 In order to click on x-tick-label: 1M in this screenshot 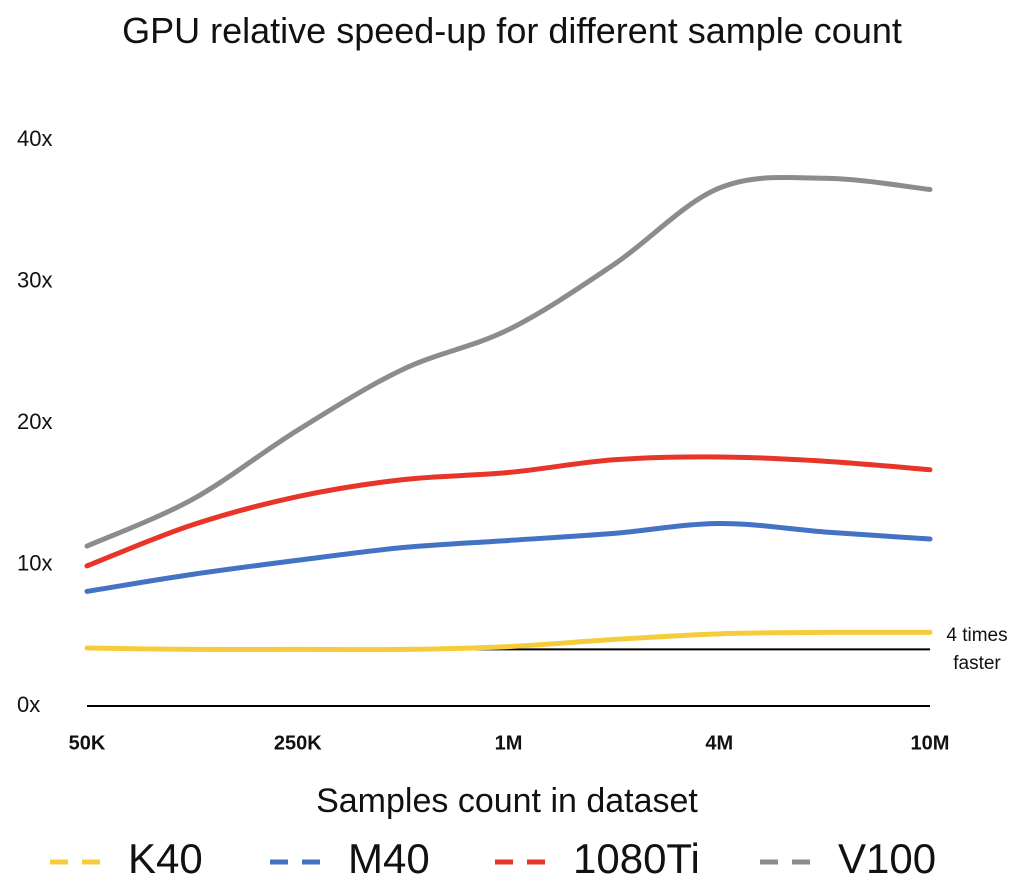, I will do `click(509, 743)`.